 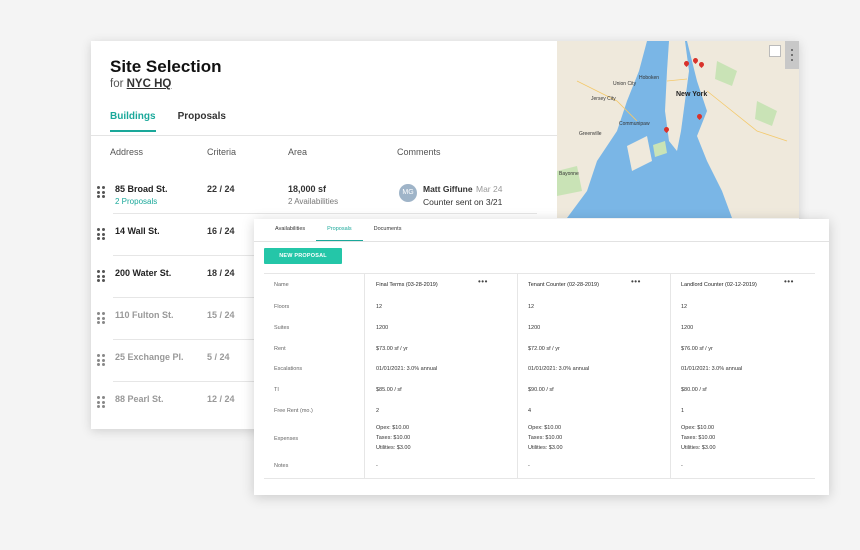 What do you see at coordinates (143, 273) in the screenshot?
I see `building-address: 200 Water St.` at bounding box center [143, 273].